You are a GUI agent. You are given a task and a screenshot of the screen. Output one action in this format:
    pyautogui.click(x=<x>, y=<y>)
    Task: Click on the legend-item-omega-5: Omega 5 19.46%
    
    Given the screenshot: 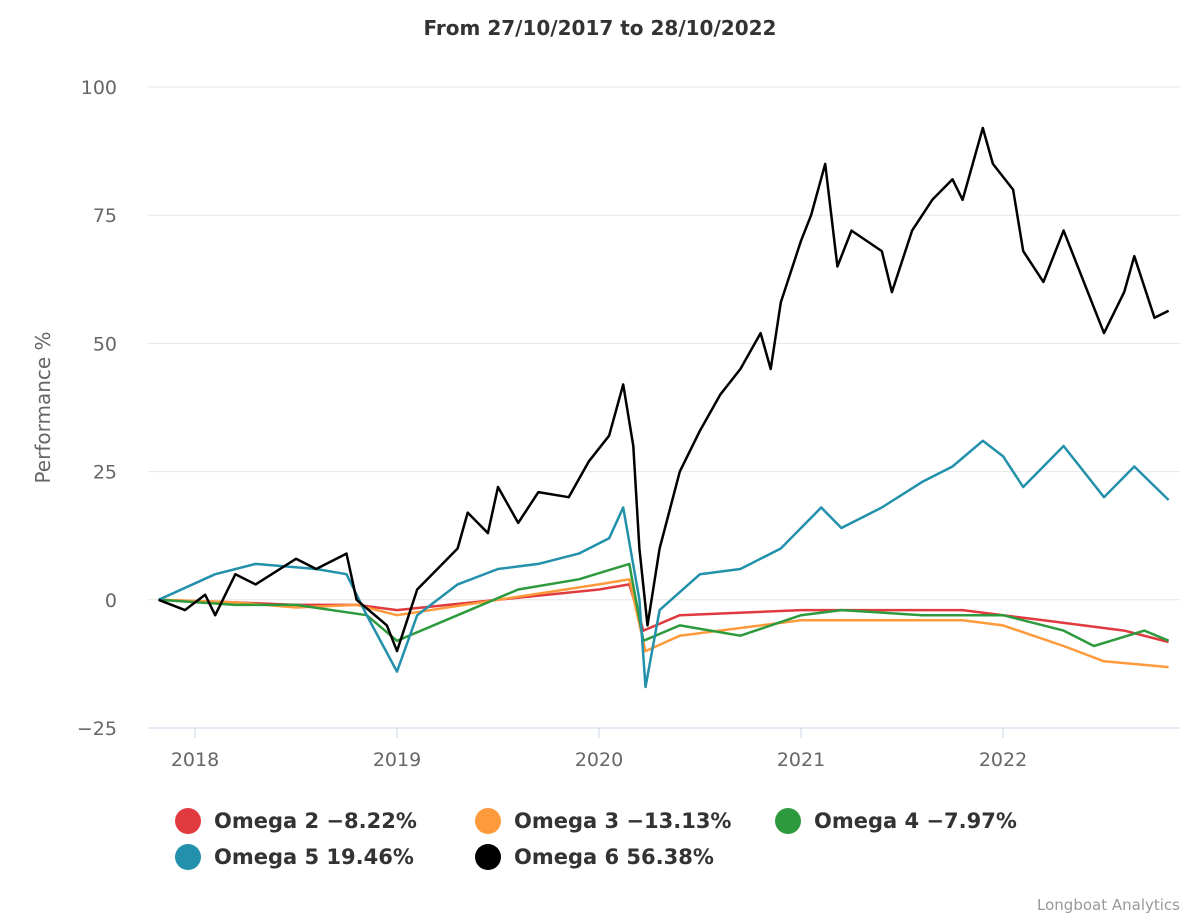 What is the action you would take?
    pyautogui.click(x=294, y=857)
    